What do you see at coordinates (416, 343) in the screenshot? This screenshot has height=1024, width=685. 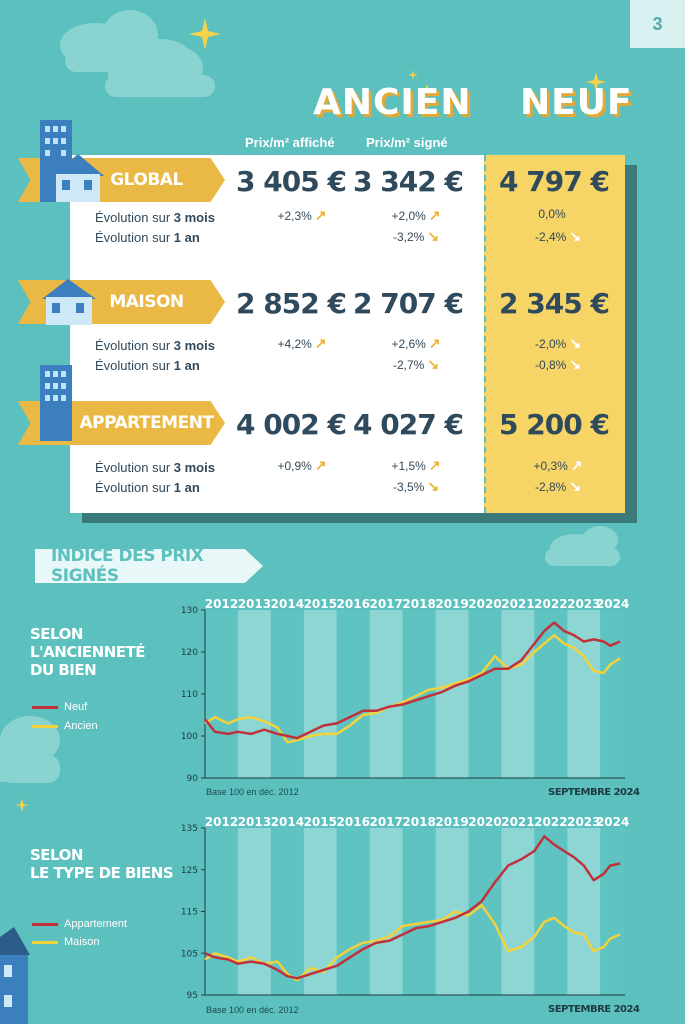 I see `maison-signe-3m: +2,6% ↗` at bounding box center [416, 343].